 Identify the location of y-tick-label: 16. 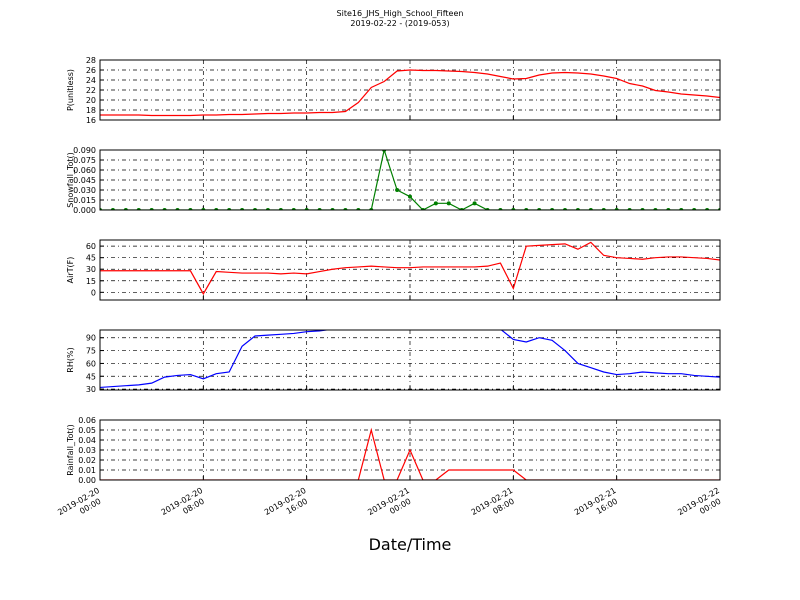
(91, 120).